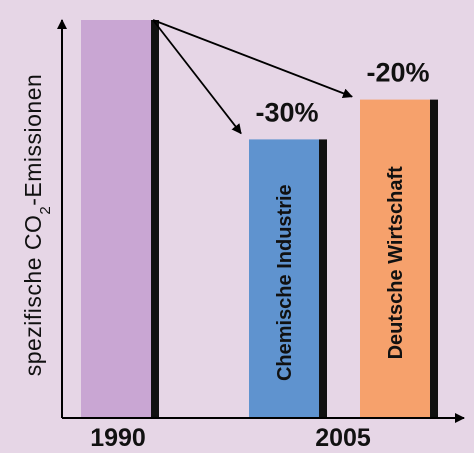 The height and width of the screenshot is (453, 474). What do you see at coordinates (155, 219) in the screenshot?
I see `bar-1990-shadow` at bounding box center [155, 219].